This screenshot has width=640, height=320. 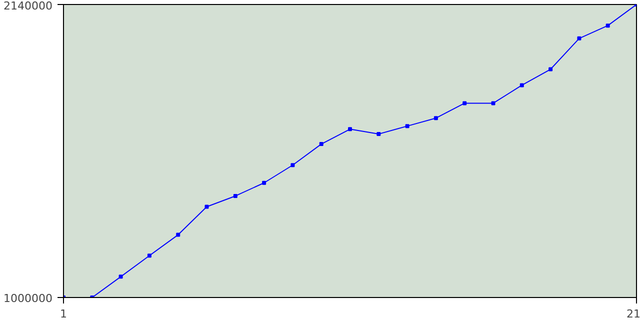 What do you see at coordinates (28, 298) in the screenshot?
I see `y-tick-label: 1000000` at bounding box center [28, 298].